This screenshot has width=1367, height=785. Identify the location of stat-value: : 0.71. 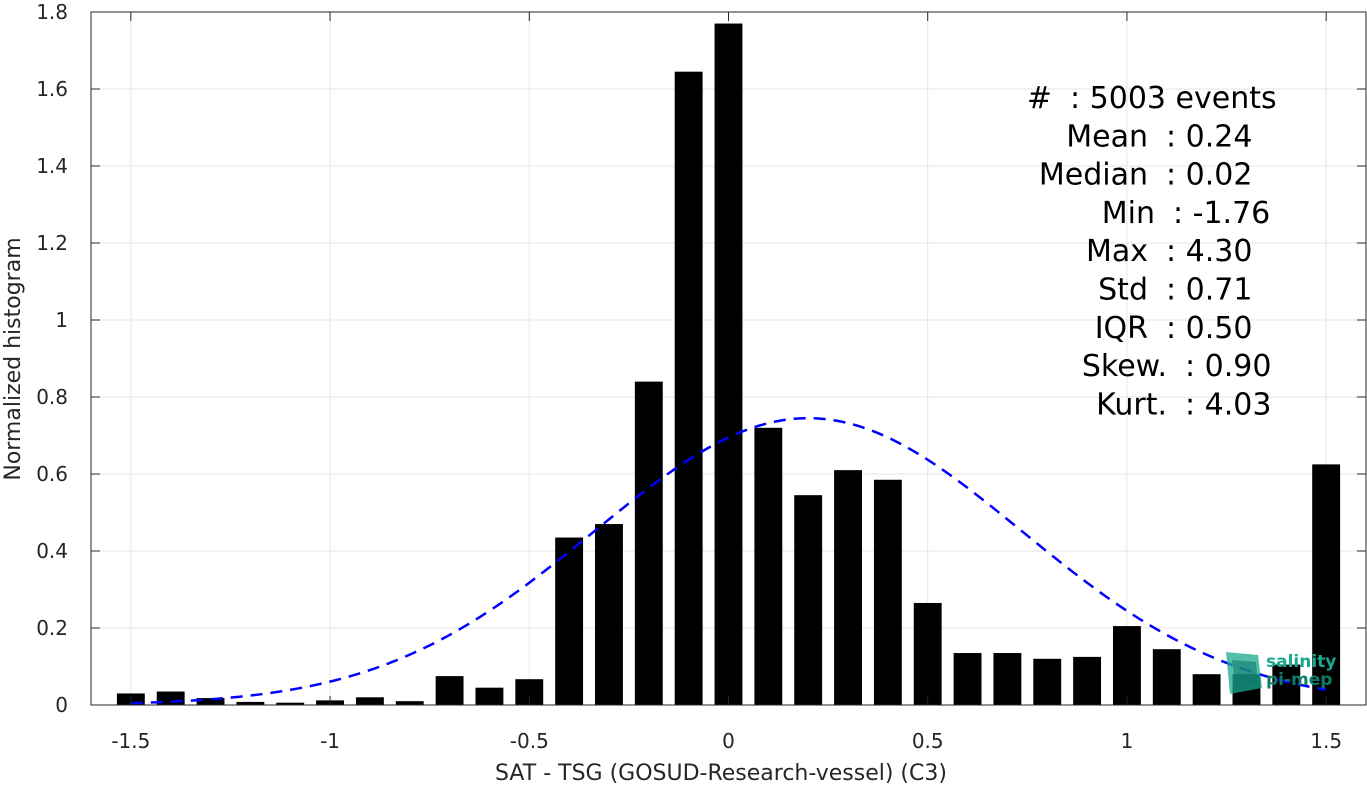
(1209, 290).